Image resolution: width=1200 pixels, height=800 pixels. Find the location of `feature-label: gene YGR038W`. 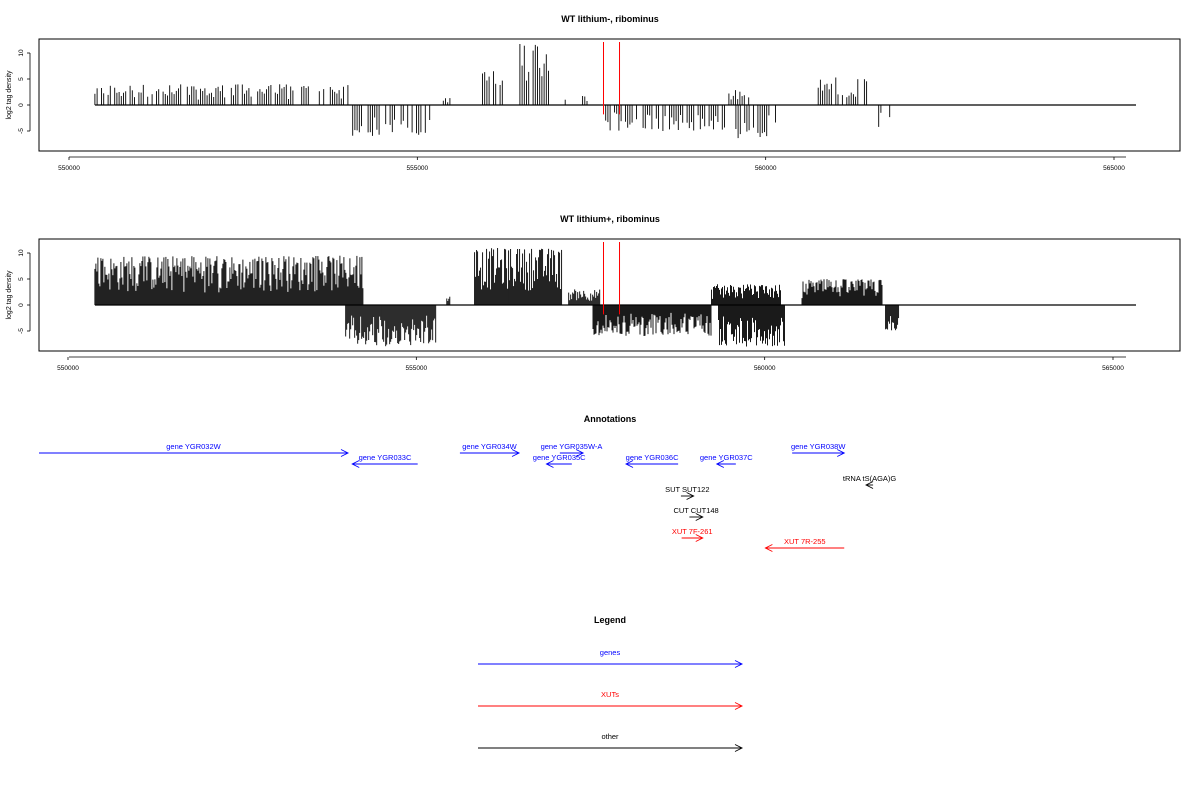

feature-label: gene YGR038W is located at coordinates (818, 446).